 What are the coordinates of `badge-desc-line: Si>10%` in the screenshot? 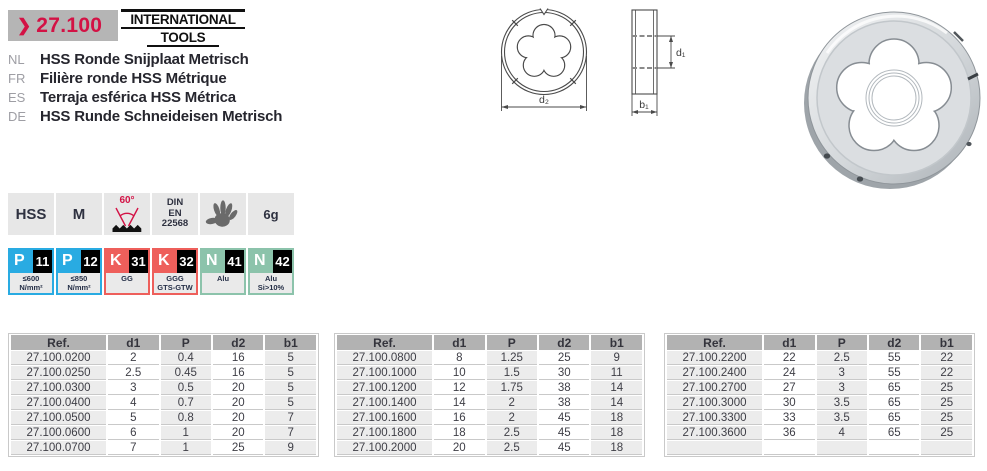 It's located at (271, 287).